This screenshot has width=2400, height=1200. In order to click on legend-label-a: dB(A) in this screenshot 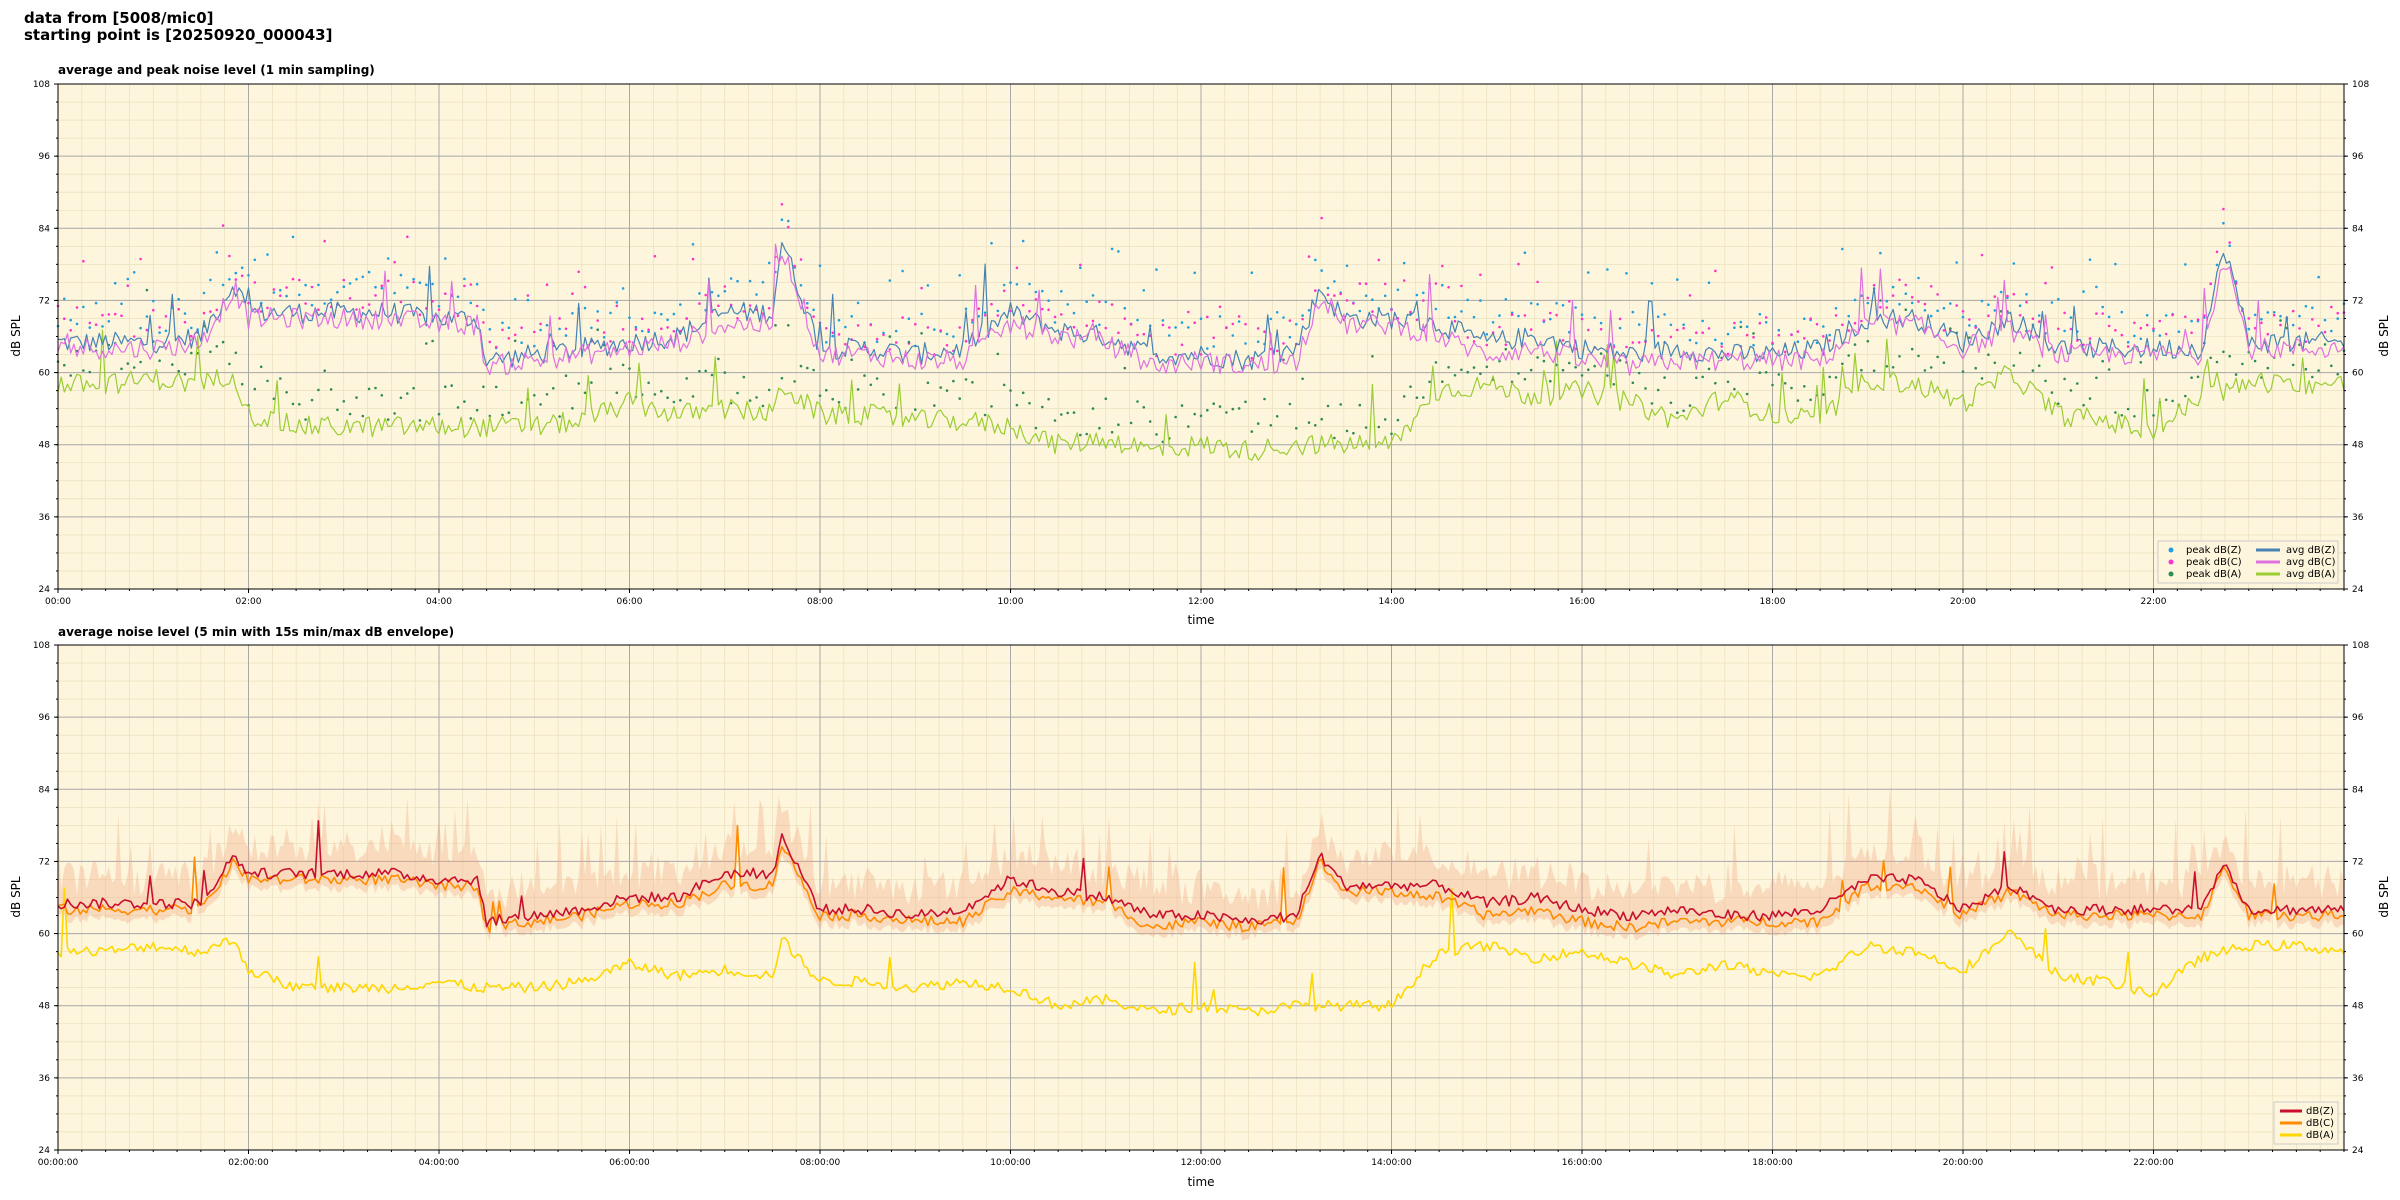, I will do `click(2320, 1135)`.